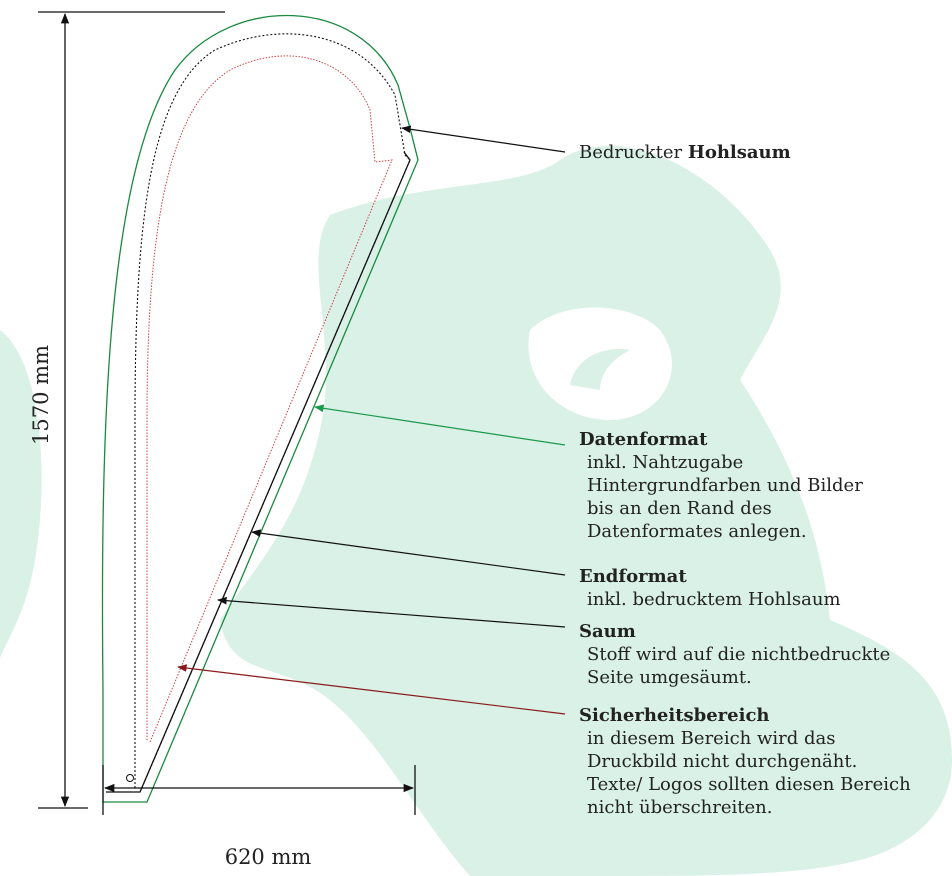 The image size is (952, 876). Describe the element at coordinates (41, 395) in the screenshot. I see `height-label: 1570 mm` at that location.